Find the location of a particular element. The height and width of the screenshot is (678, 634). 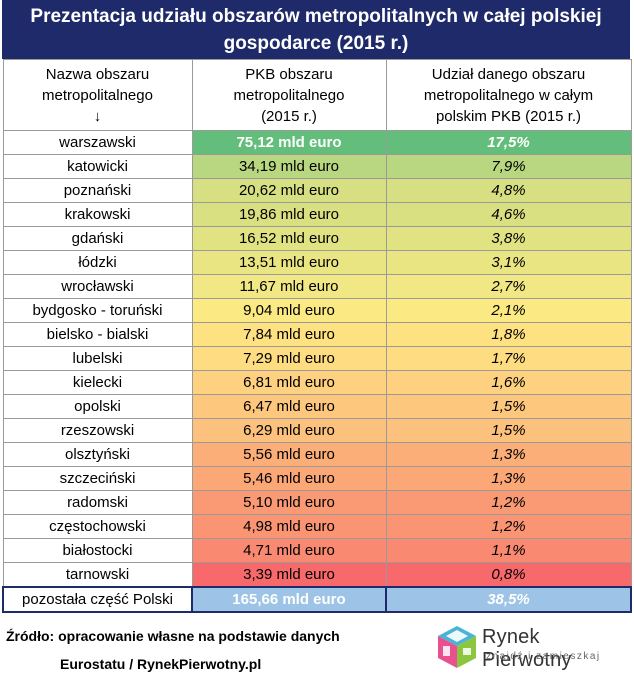

share-cell: 4,8% is located at coordinates (508, 190).